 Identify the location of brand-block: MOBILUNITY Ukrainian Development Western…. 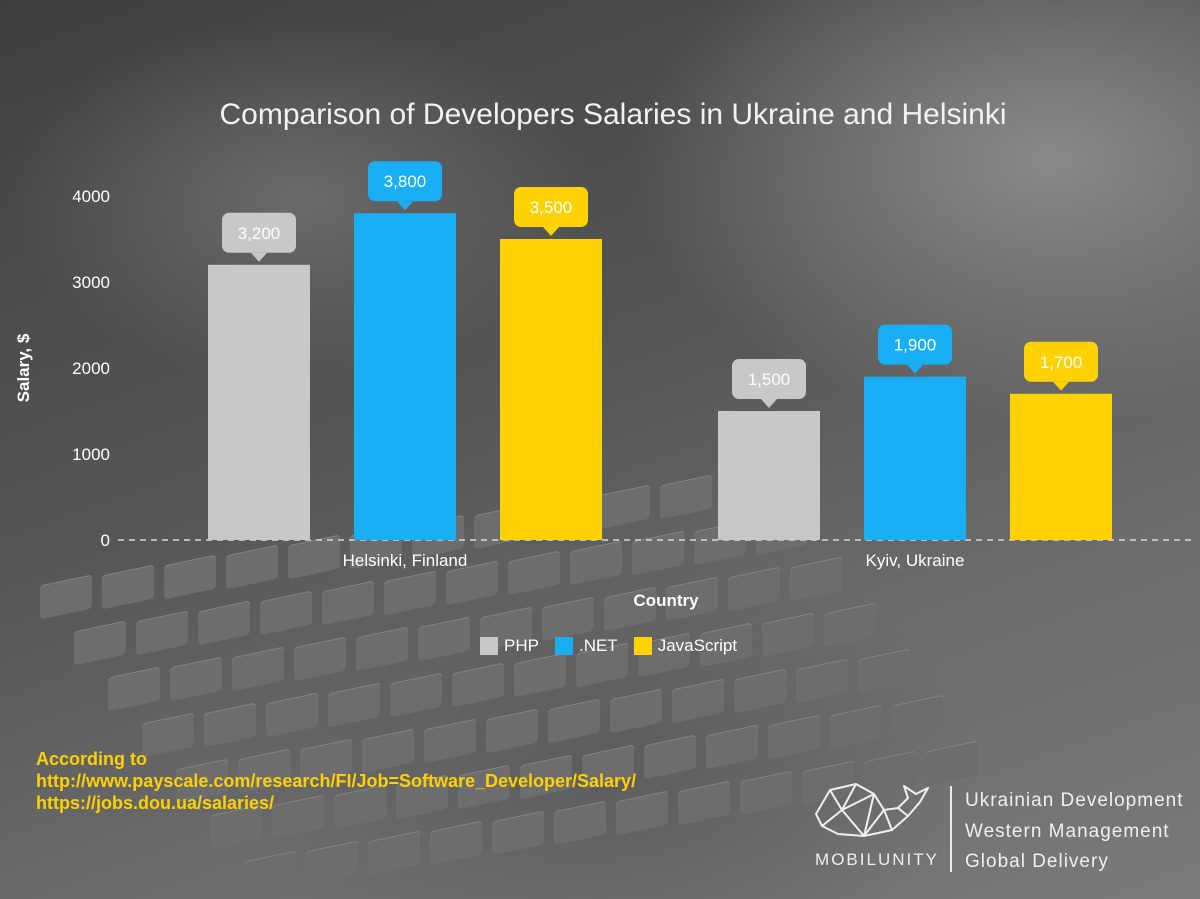
(1002, 830).